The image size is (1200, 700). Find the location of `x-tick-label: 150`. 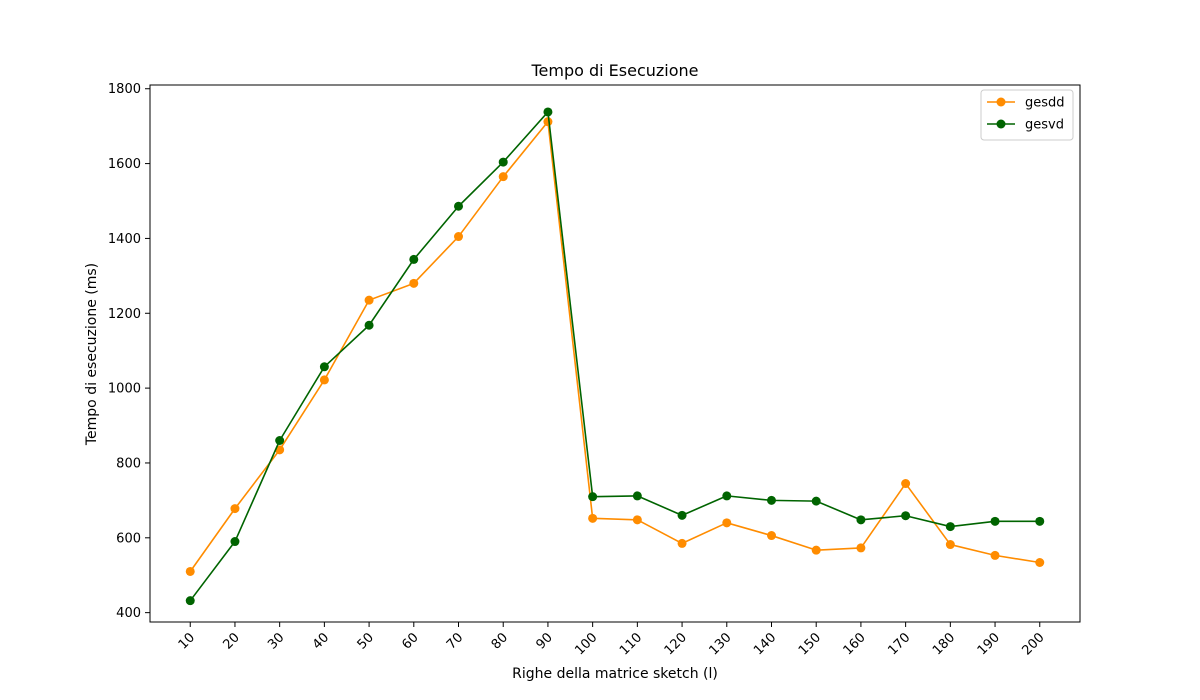

x-tick-label: 150 is located at coordinates (810, 644).